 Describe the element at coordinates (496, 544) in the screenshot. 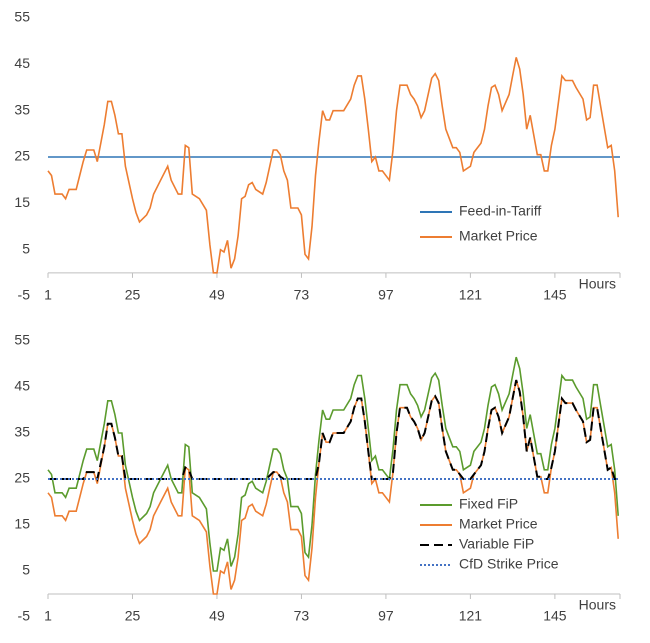

I see `legend-label: Variable FiP` at that location.